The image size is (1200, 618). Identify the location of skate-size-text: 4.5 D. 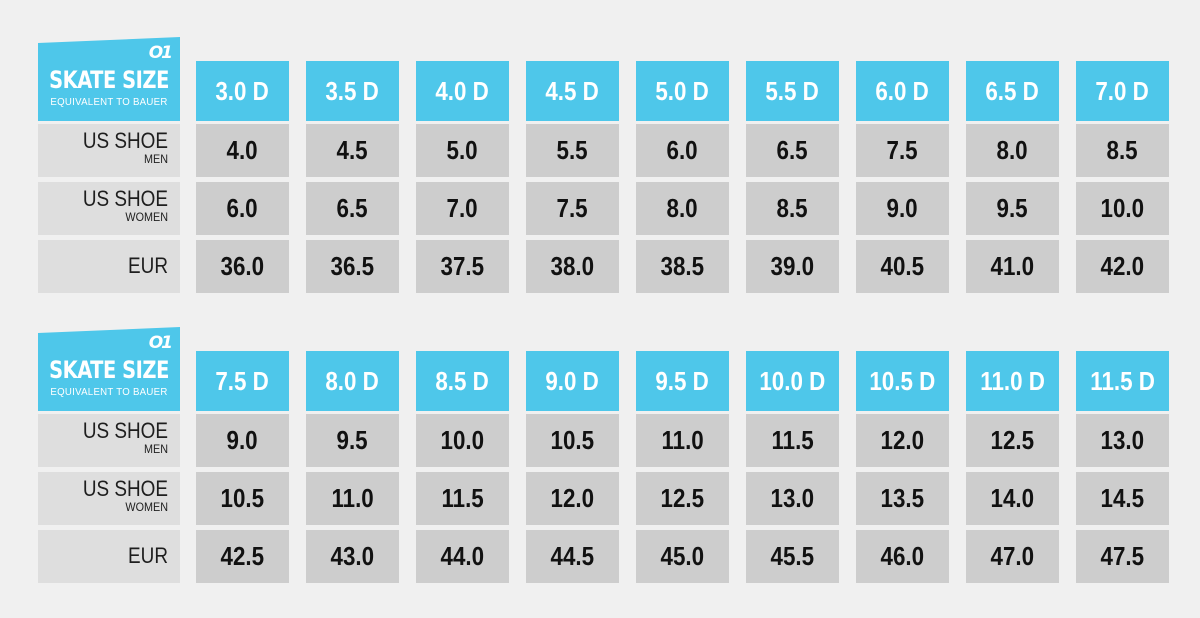
(572, 91).